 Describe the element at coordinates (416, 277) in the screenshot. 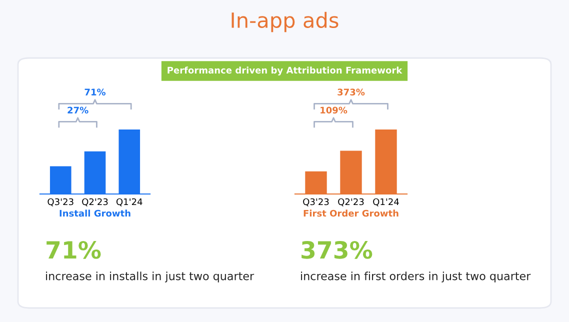

I see `text: increase in first orders in just two quarter` at that location.